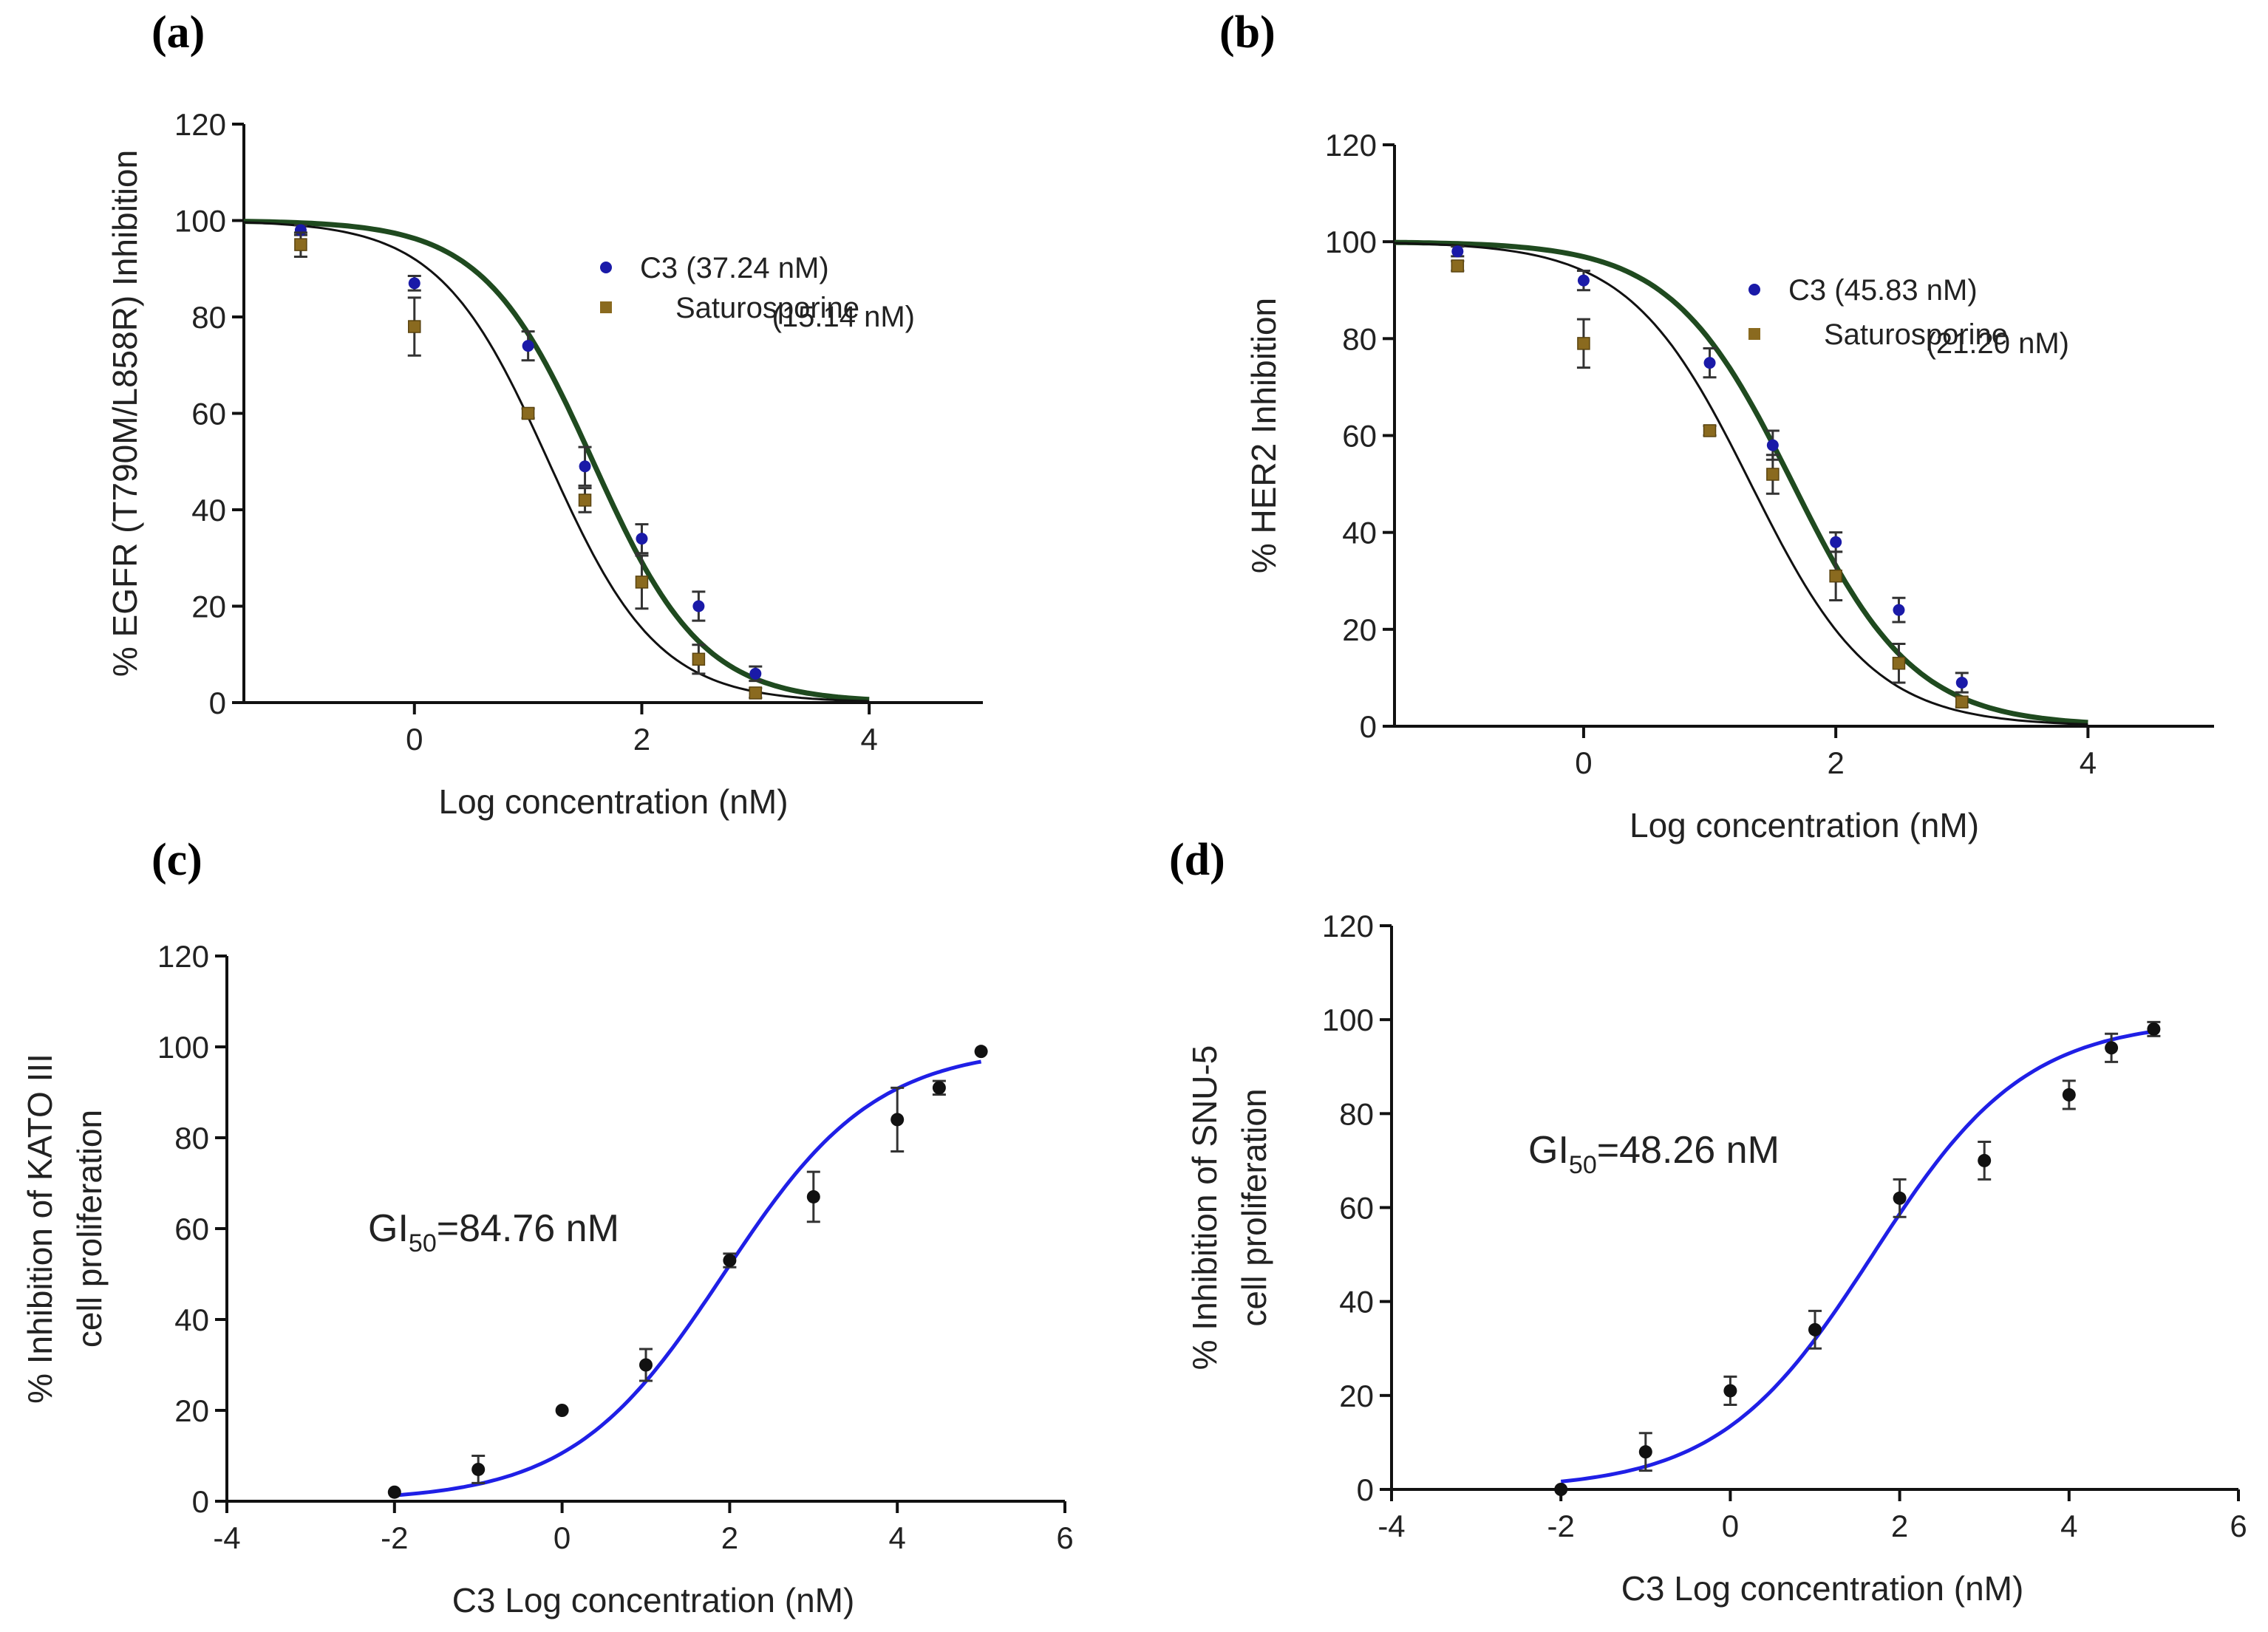 This screenshot has height=1632, width=2268. I want to click on gi50-value: =48.26 nM, so click(1688, 1150).